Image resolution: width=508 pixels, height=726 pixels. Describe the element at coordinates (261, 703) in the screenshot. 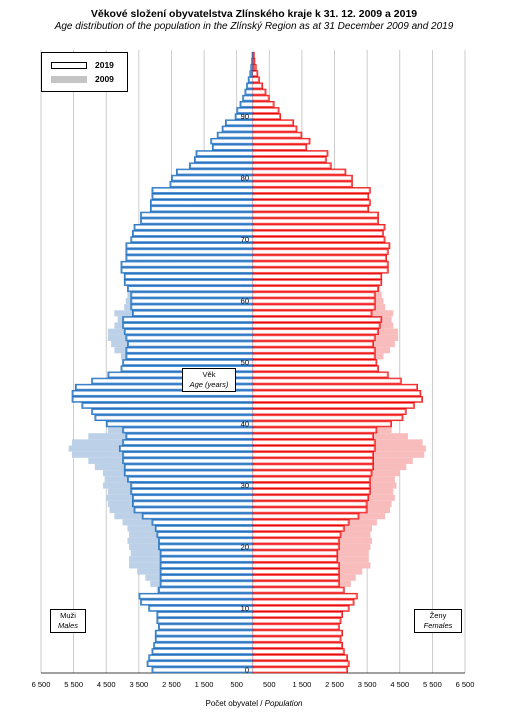

I see `x-axis-title-sep: /` at that location.